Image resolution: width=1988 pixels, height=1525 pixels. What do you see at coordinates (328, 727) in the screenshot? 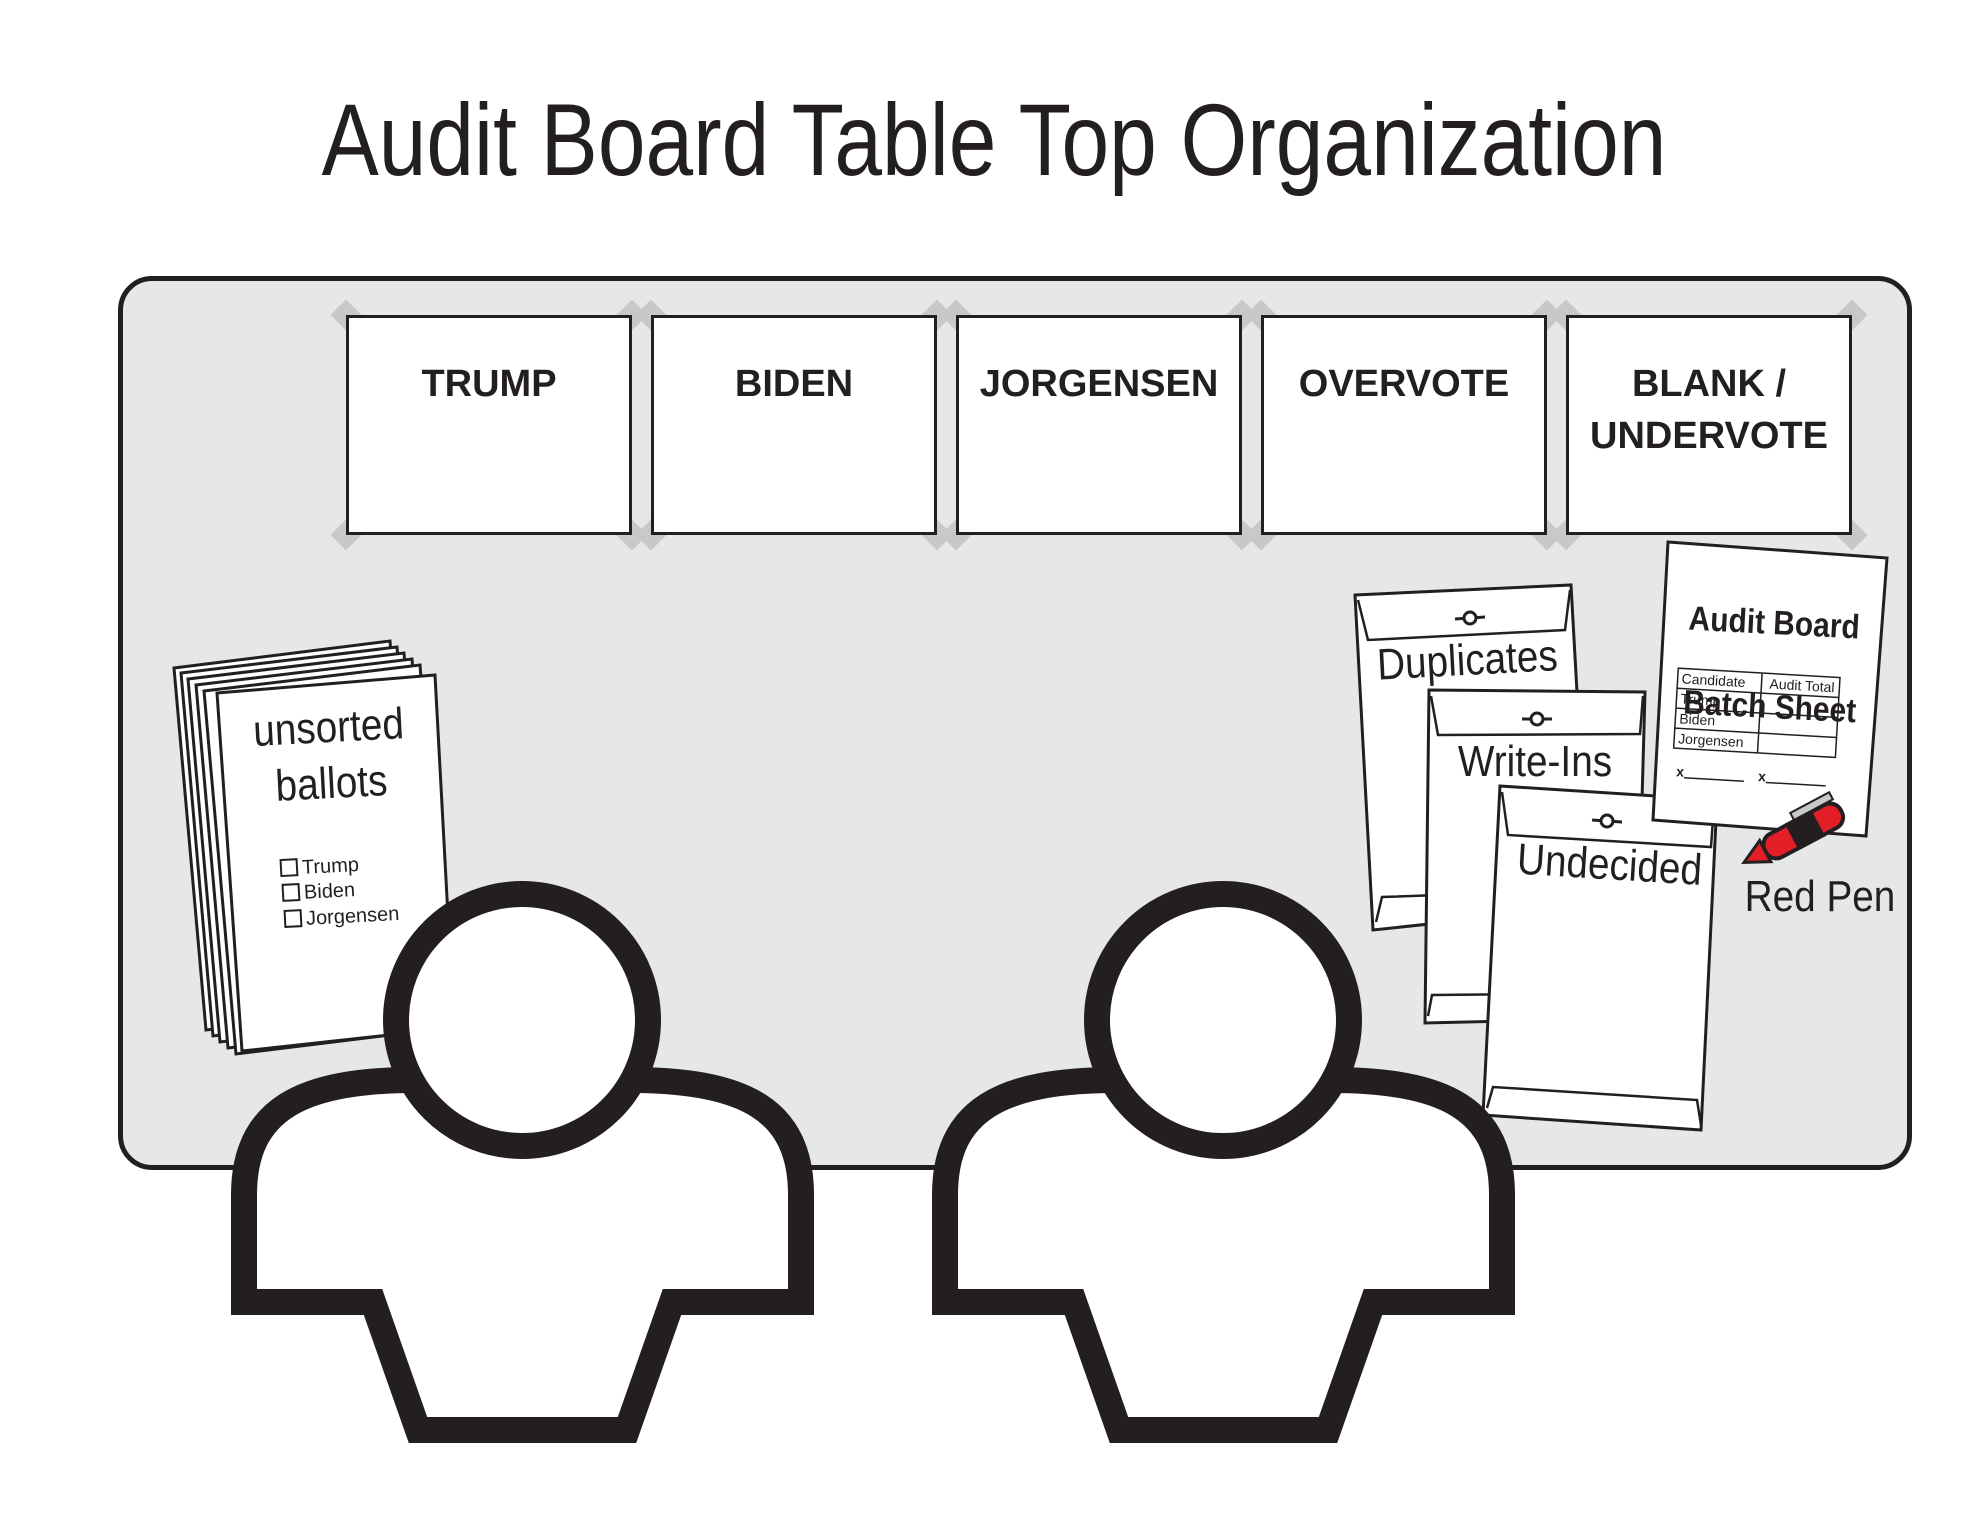
I see `ballot-stack-line-1: unsorted` at bounding box center [328, 727].